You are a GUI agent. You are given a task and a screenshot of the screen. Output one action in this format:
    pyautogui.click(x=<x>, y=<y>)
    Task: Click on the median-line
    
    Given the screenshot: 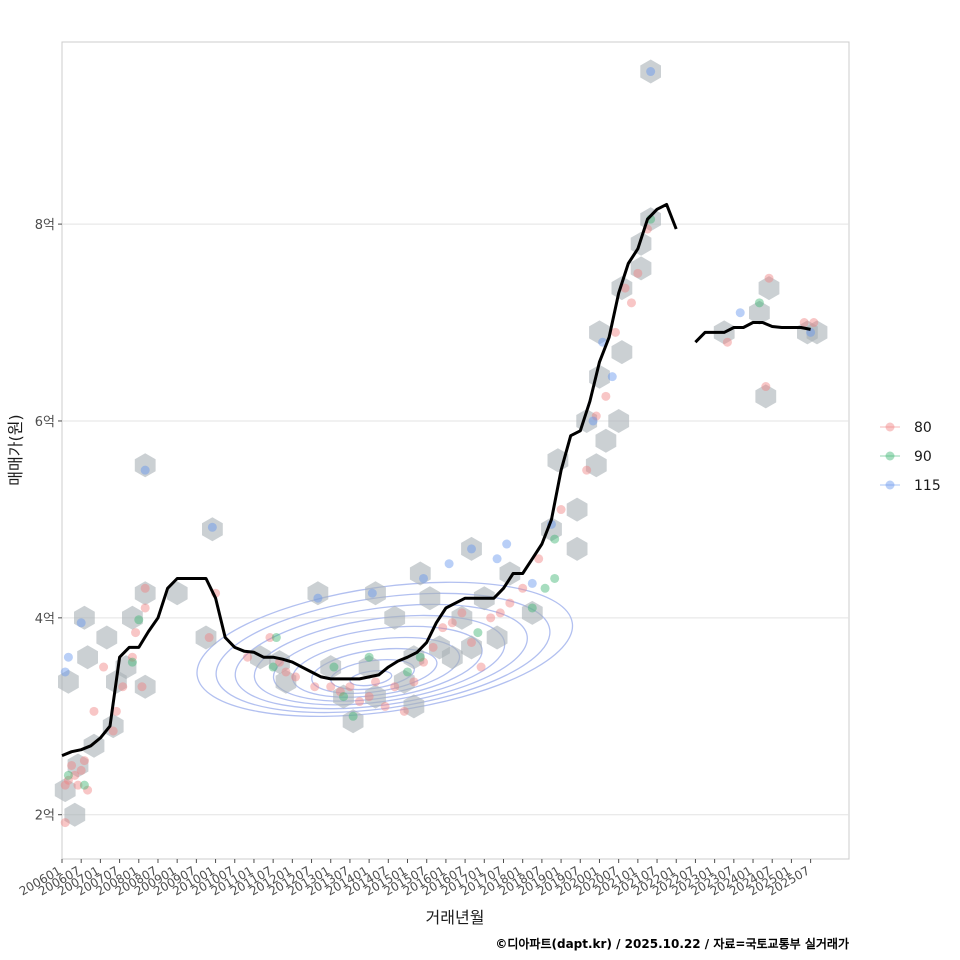 What is the action you would take?
    pyautogui.click(x=752, y=332)
    